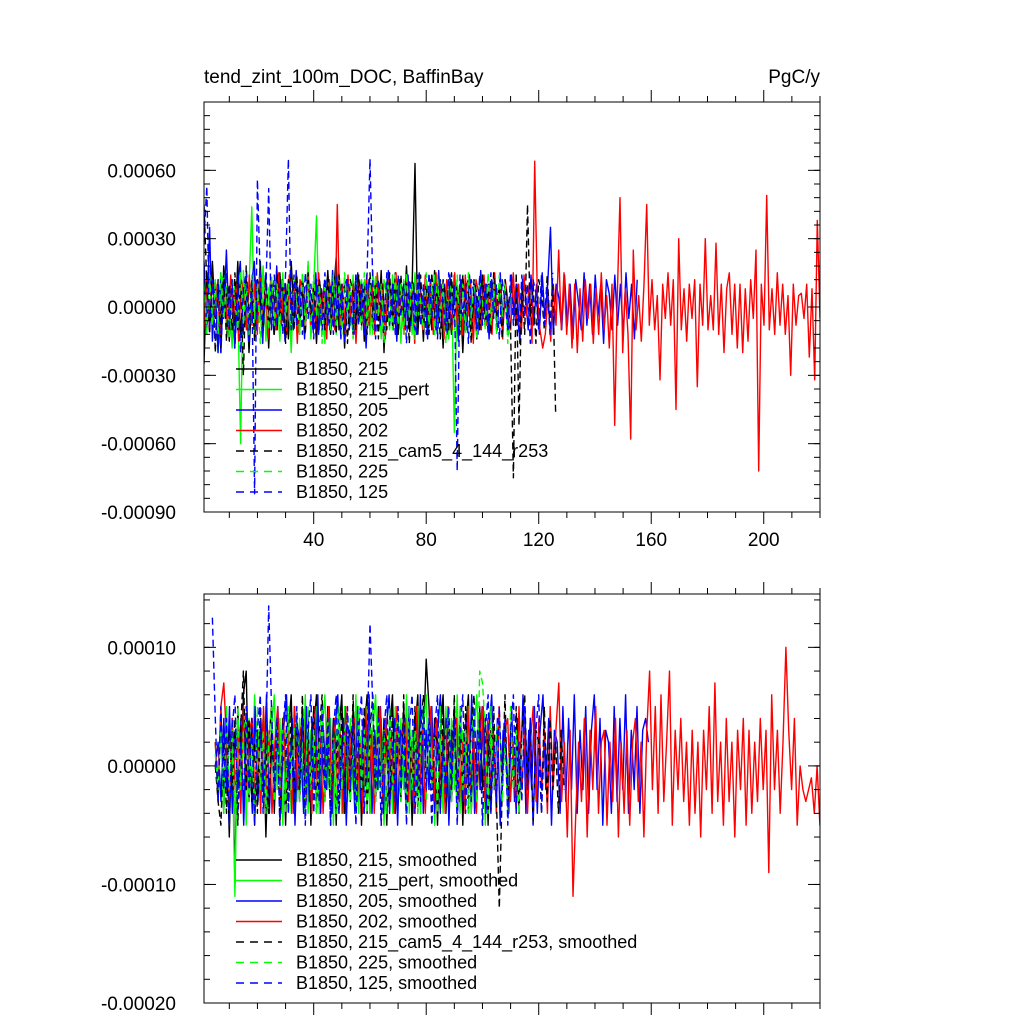 The image size is (1024, 1024). I want to click on x-tick-label: 160, so click(651, 540).